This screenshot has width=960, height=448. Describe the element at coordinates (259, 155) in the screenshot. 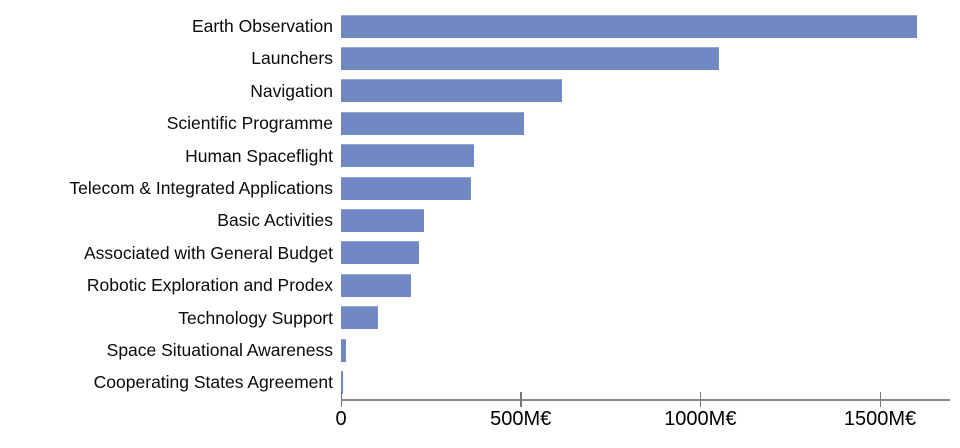

I see `category-label: Human Spaceflight` at that location.